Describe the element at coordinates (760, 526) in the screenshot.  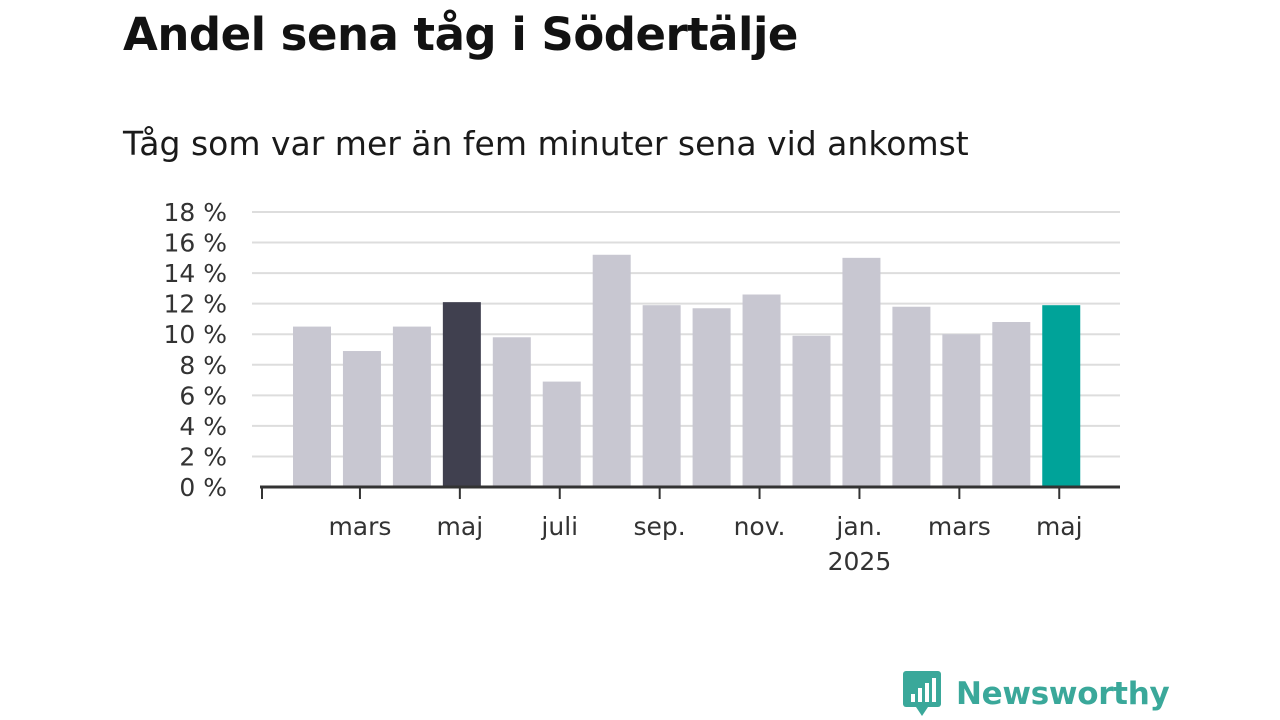
I see `x-tick-label: nov.` at that location.